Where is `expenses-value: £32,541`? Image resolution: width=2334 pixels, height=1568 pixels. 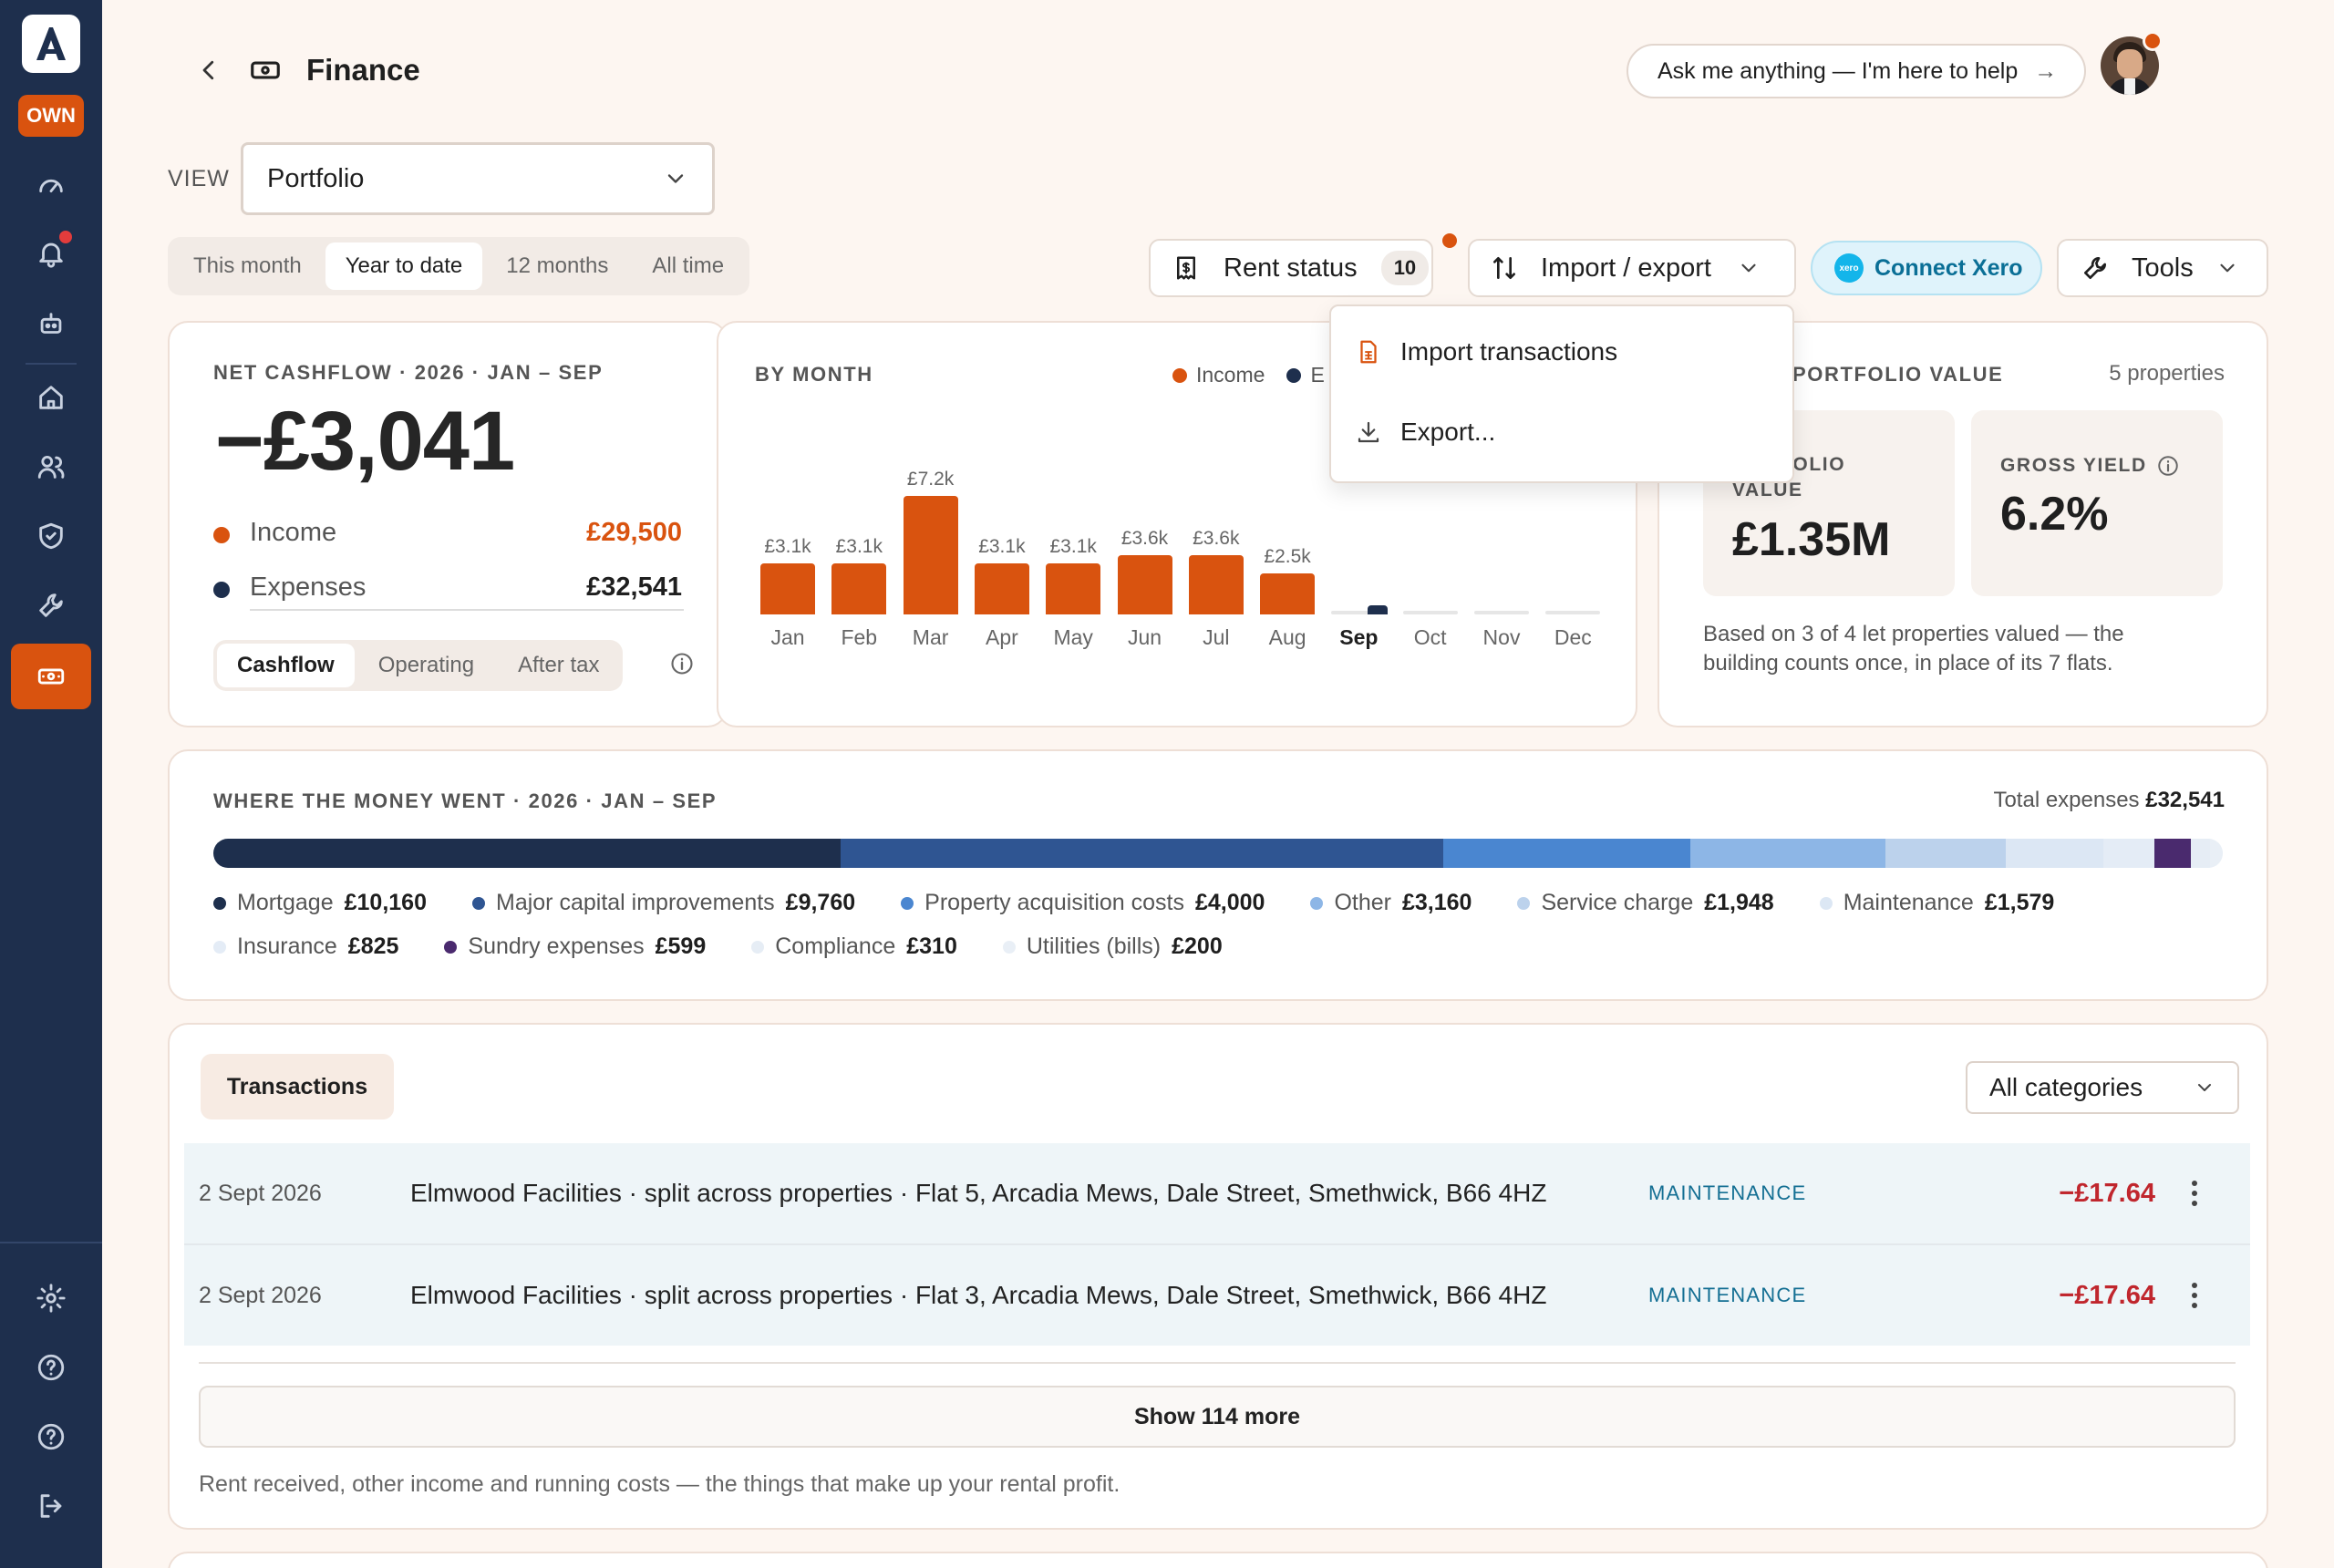
expenses-value: £32,541 is located at coordinates (634, 587).